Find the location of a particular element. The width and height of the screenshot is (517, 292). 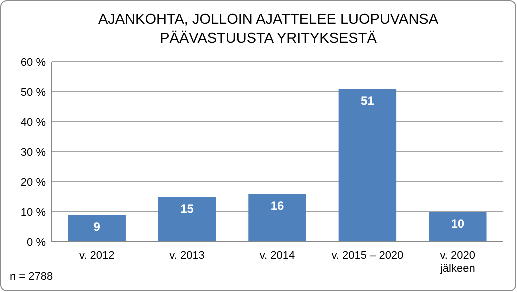

x-tick-label: v. 2012 is located at coordinates (97, 256).